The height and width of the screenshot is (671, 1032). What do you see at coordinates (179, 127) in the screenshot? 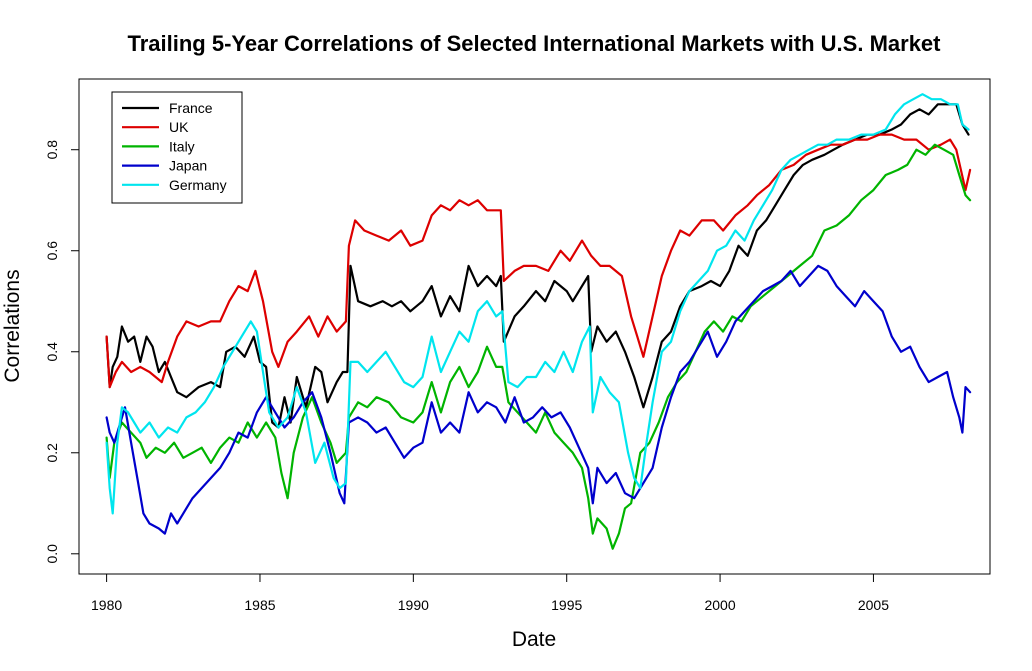
I see `legend-label: UK` at bounding box center [179, 127].